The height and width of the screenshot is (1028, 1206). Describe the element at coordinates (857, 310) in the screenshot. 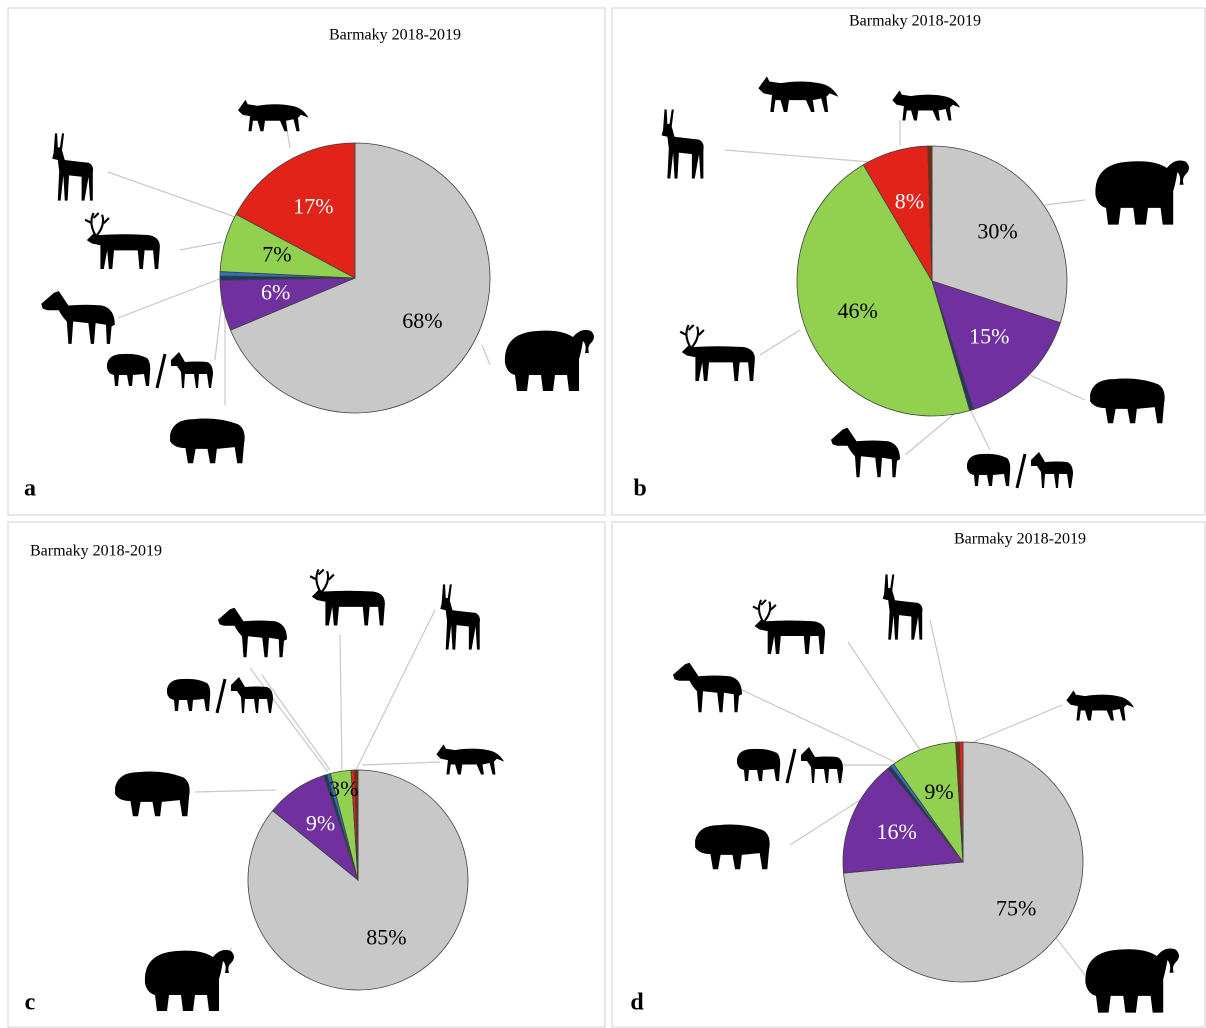

I see `value-label: 46%` at that location.